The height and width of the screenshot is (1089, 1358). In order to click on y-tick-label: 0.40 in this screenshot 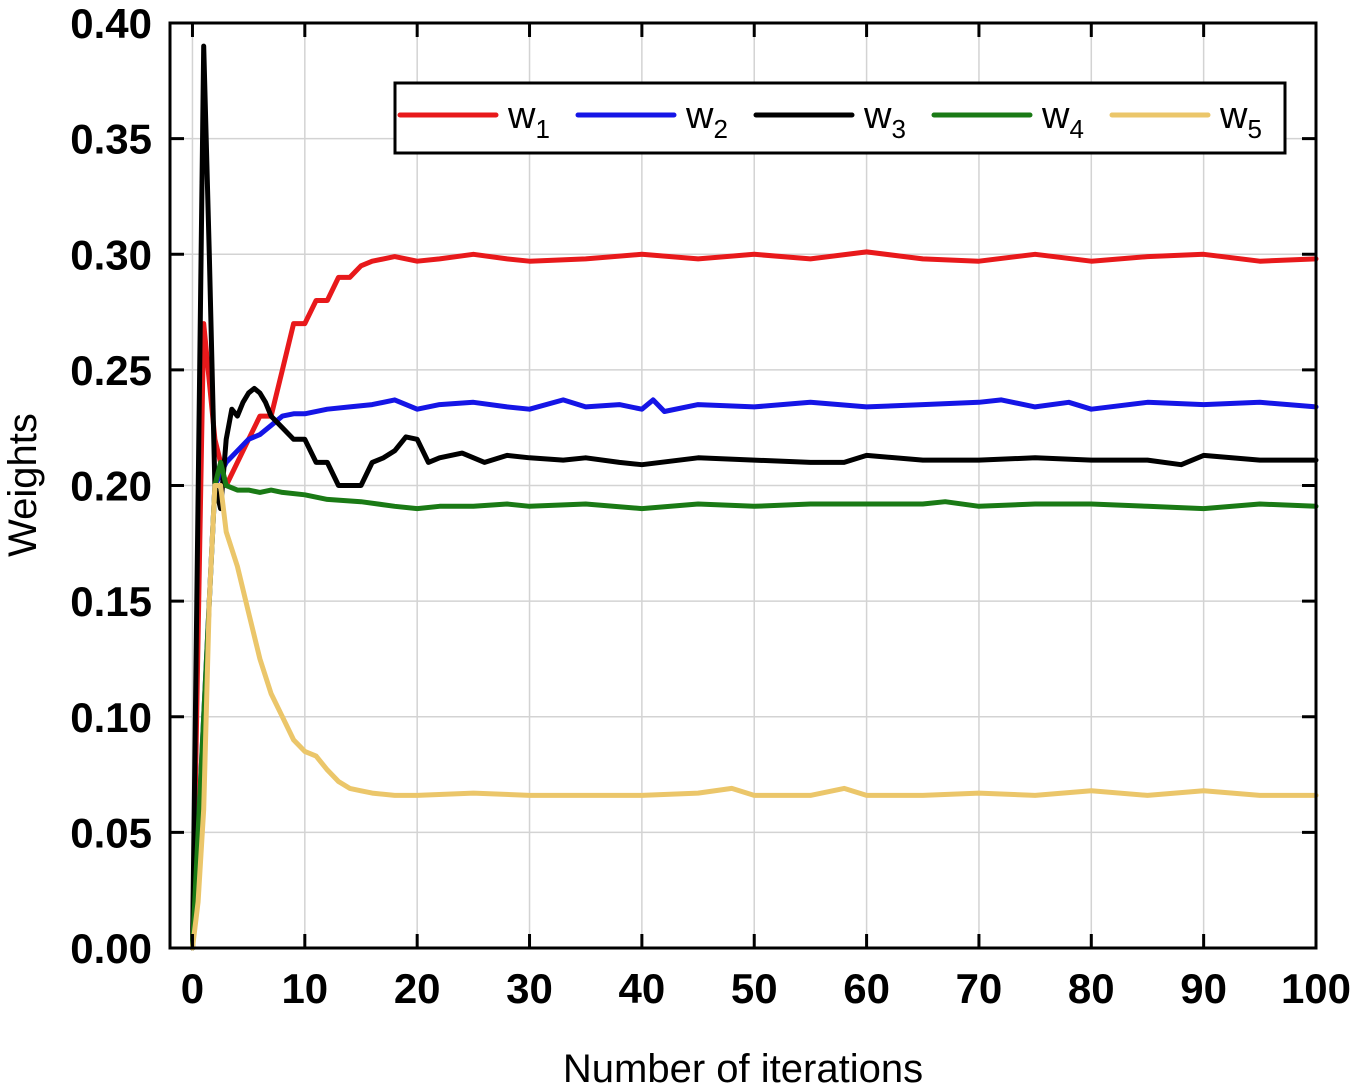, I will do `click(111, 23)`.